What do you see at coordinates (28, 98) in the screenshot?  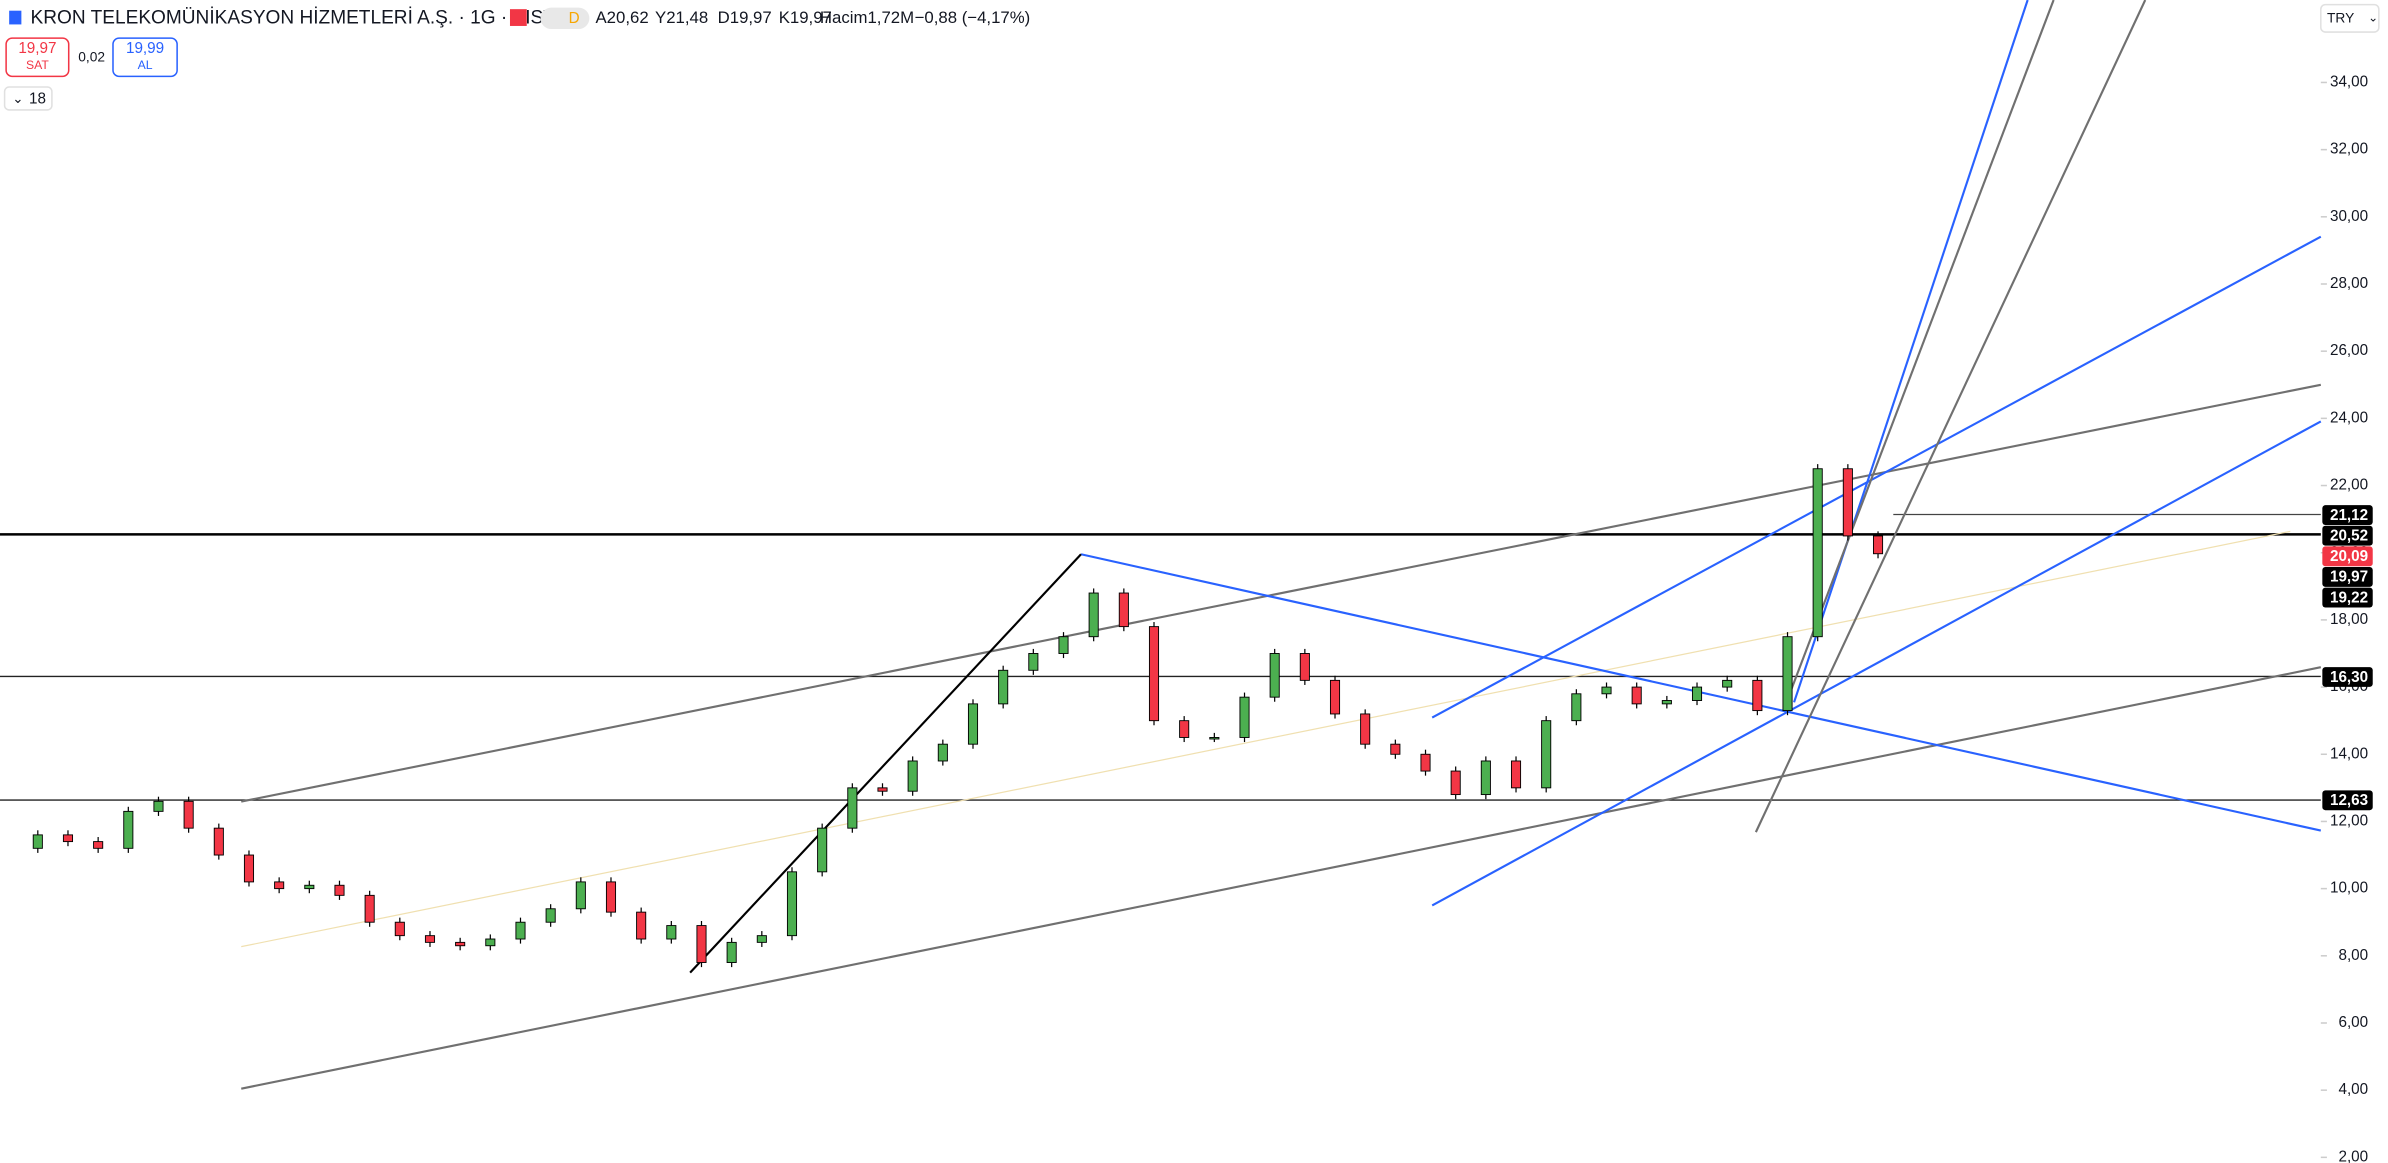 I see `indicator-toggle` at bounding box center [28, 98].